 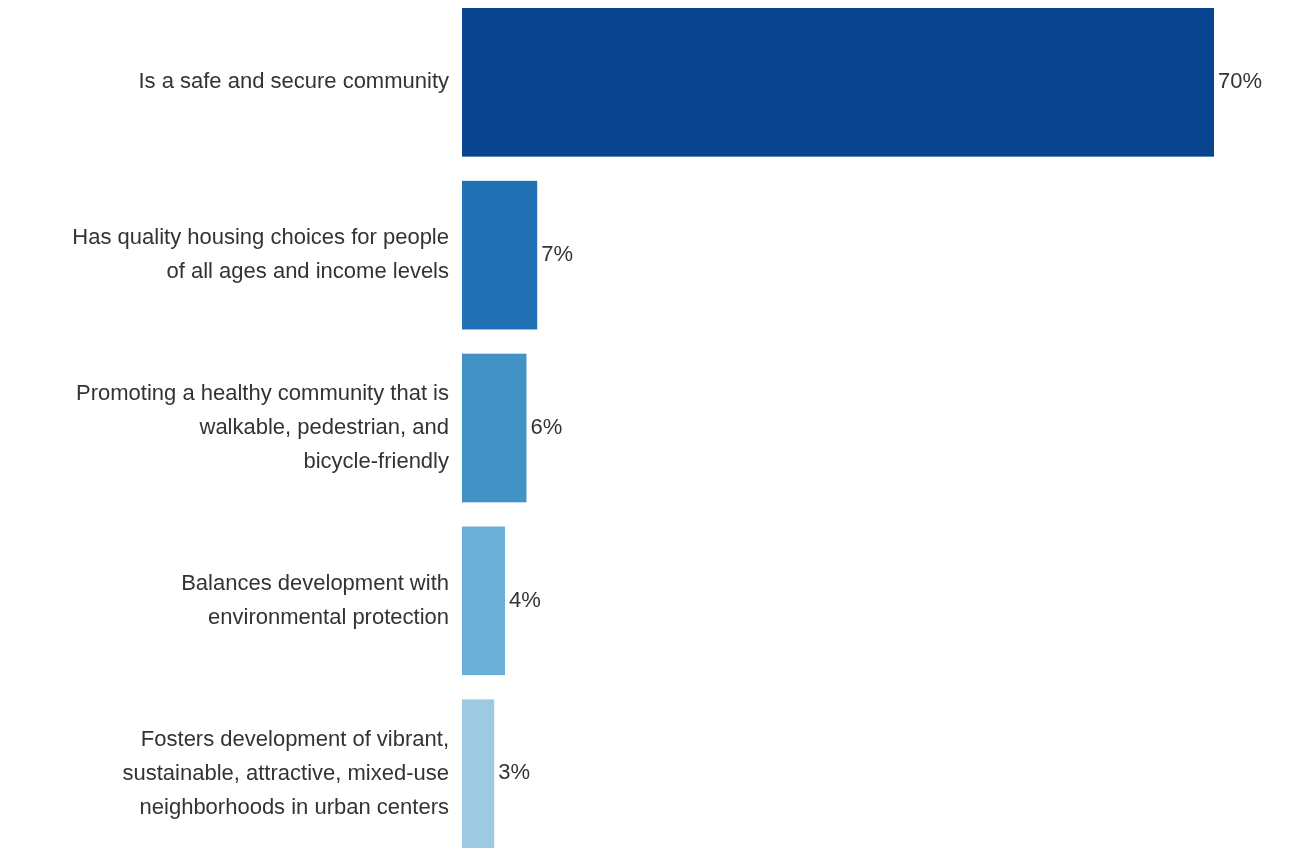 What do you see at coordinates (524, 599) in the screenshot?
I see `data-label: 4%` at bounding box center [524, 599].